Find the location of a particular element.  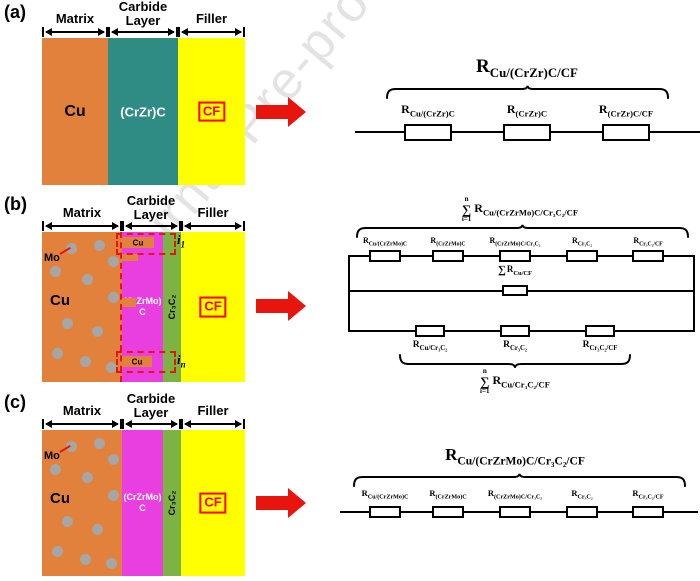

filler-block-b: CF is located at coordinates (213, 307).